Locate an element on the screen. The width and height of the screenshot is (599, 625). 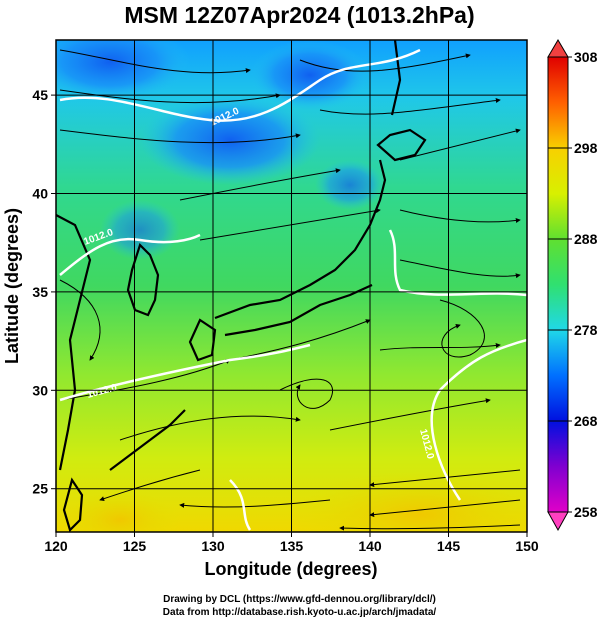
colorbar-tick-label: 278 is located at coordinates (586, 330).